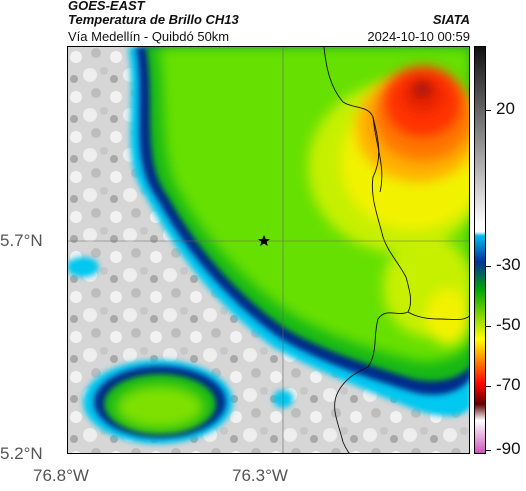  What do you see at coordinates (505, 108) in the screenshot?
I see `colorbar-label-20: 20` at bounding box center [505, 108].